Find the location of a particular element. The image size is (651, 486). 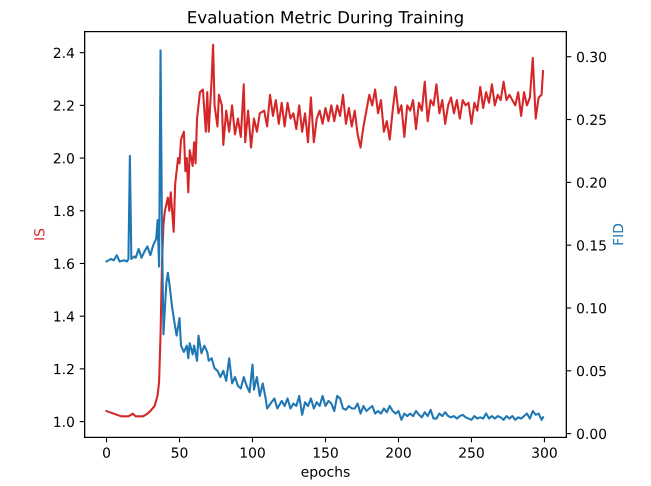

y-tick-label: 2.4 is located at coordinates (64, 53).